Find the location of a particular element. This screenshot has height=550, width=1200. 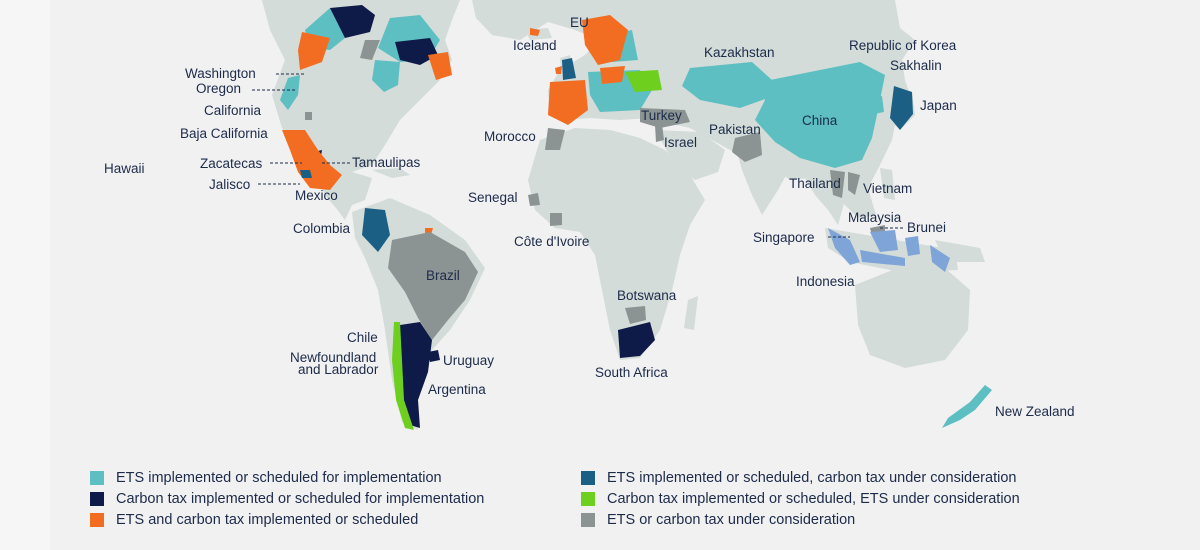

label-argentina: Argentina is located at coordinates (457, 389).